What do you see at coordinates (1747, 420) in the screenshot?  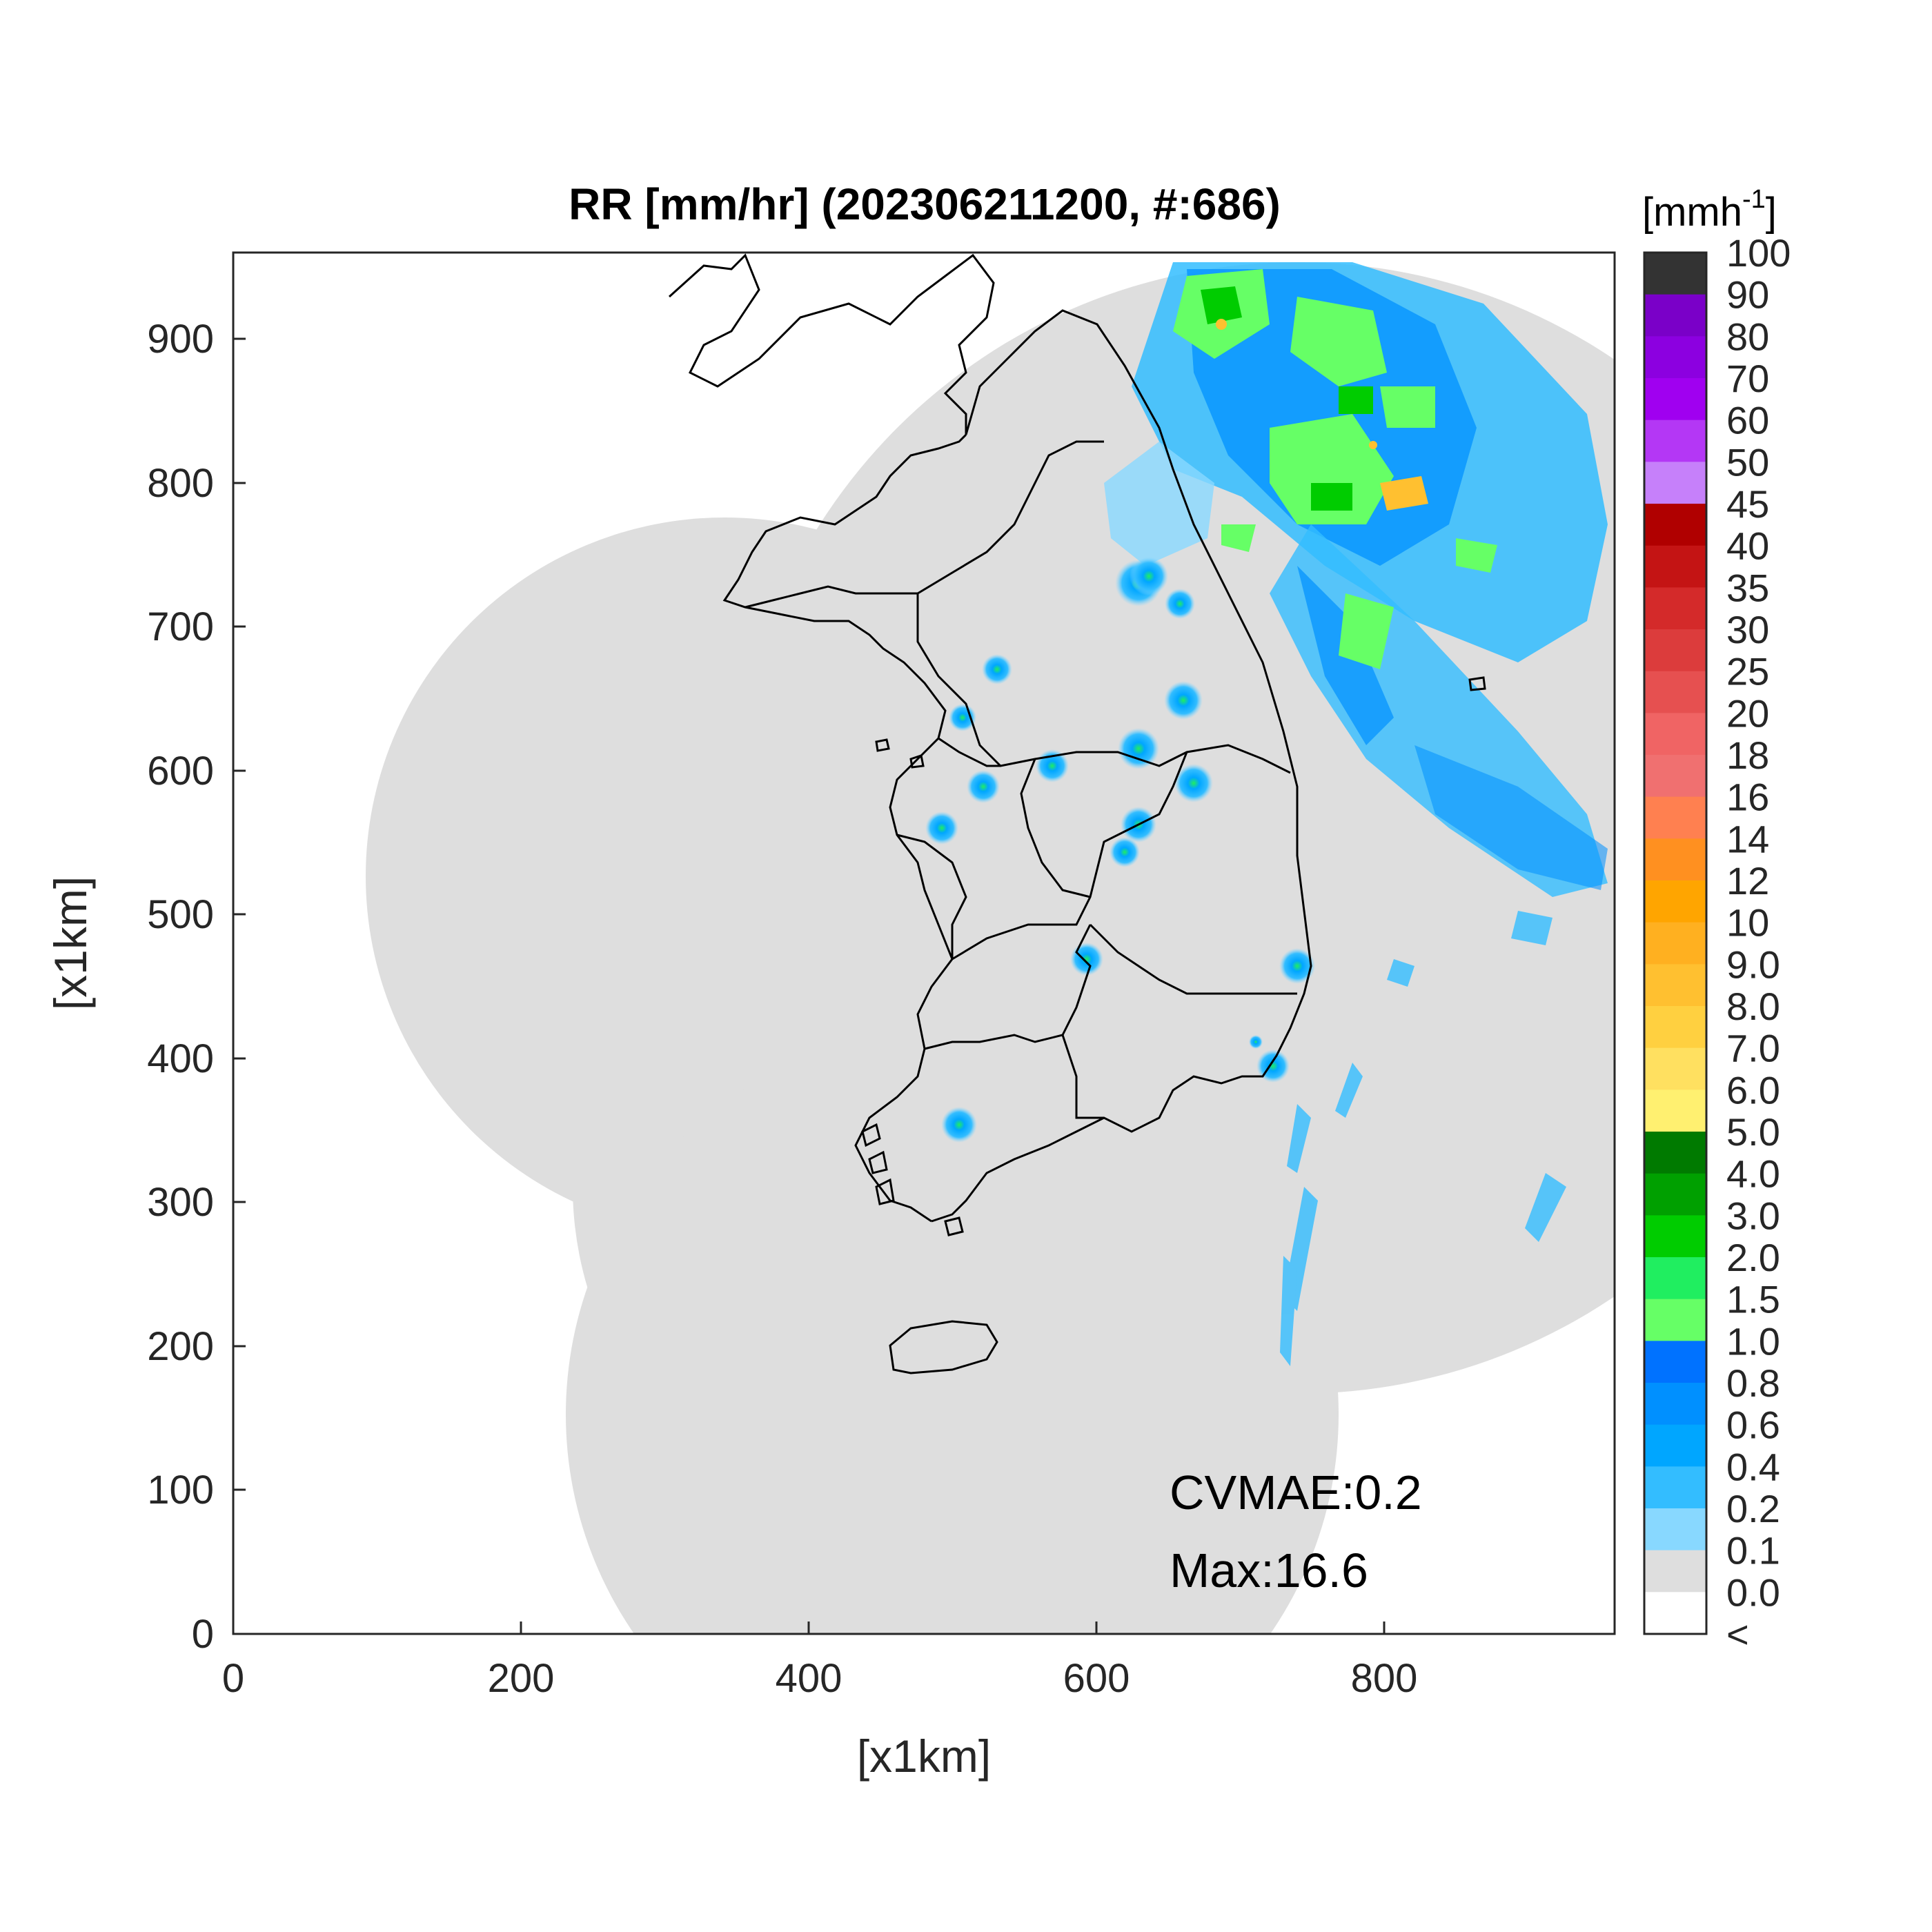 I see `colorbar-tick-label: 60` at bounding box center [1747, 420].